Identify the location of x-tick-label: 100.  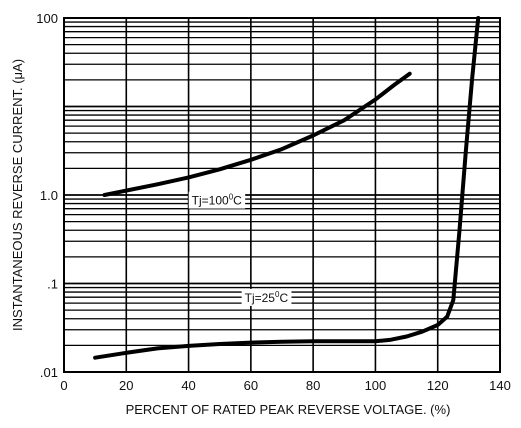
(376, 385).